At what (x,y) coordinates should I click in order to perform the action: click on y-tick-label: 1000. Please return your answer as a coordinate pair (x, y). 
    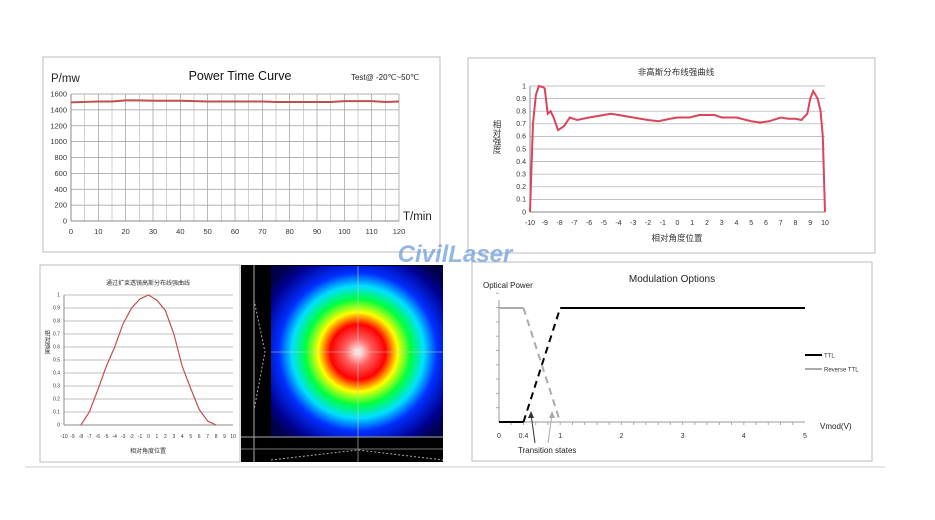
    Looking at the image, I should click on (58, 141).